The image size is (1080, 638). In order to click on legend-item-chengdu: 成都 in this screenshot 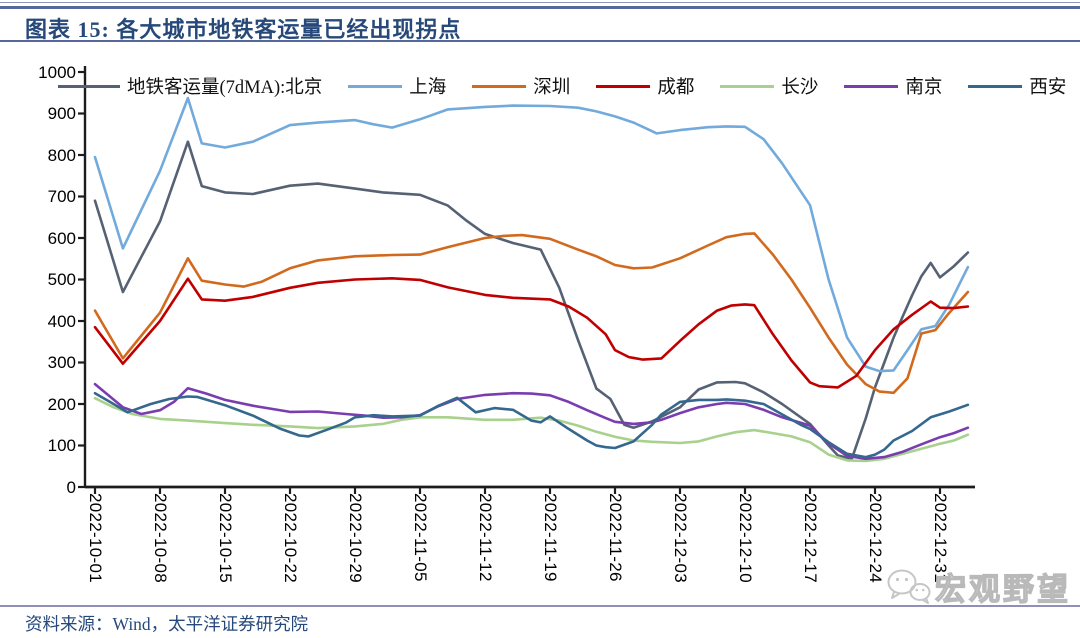, I will do `click(645, 86)`.